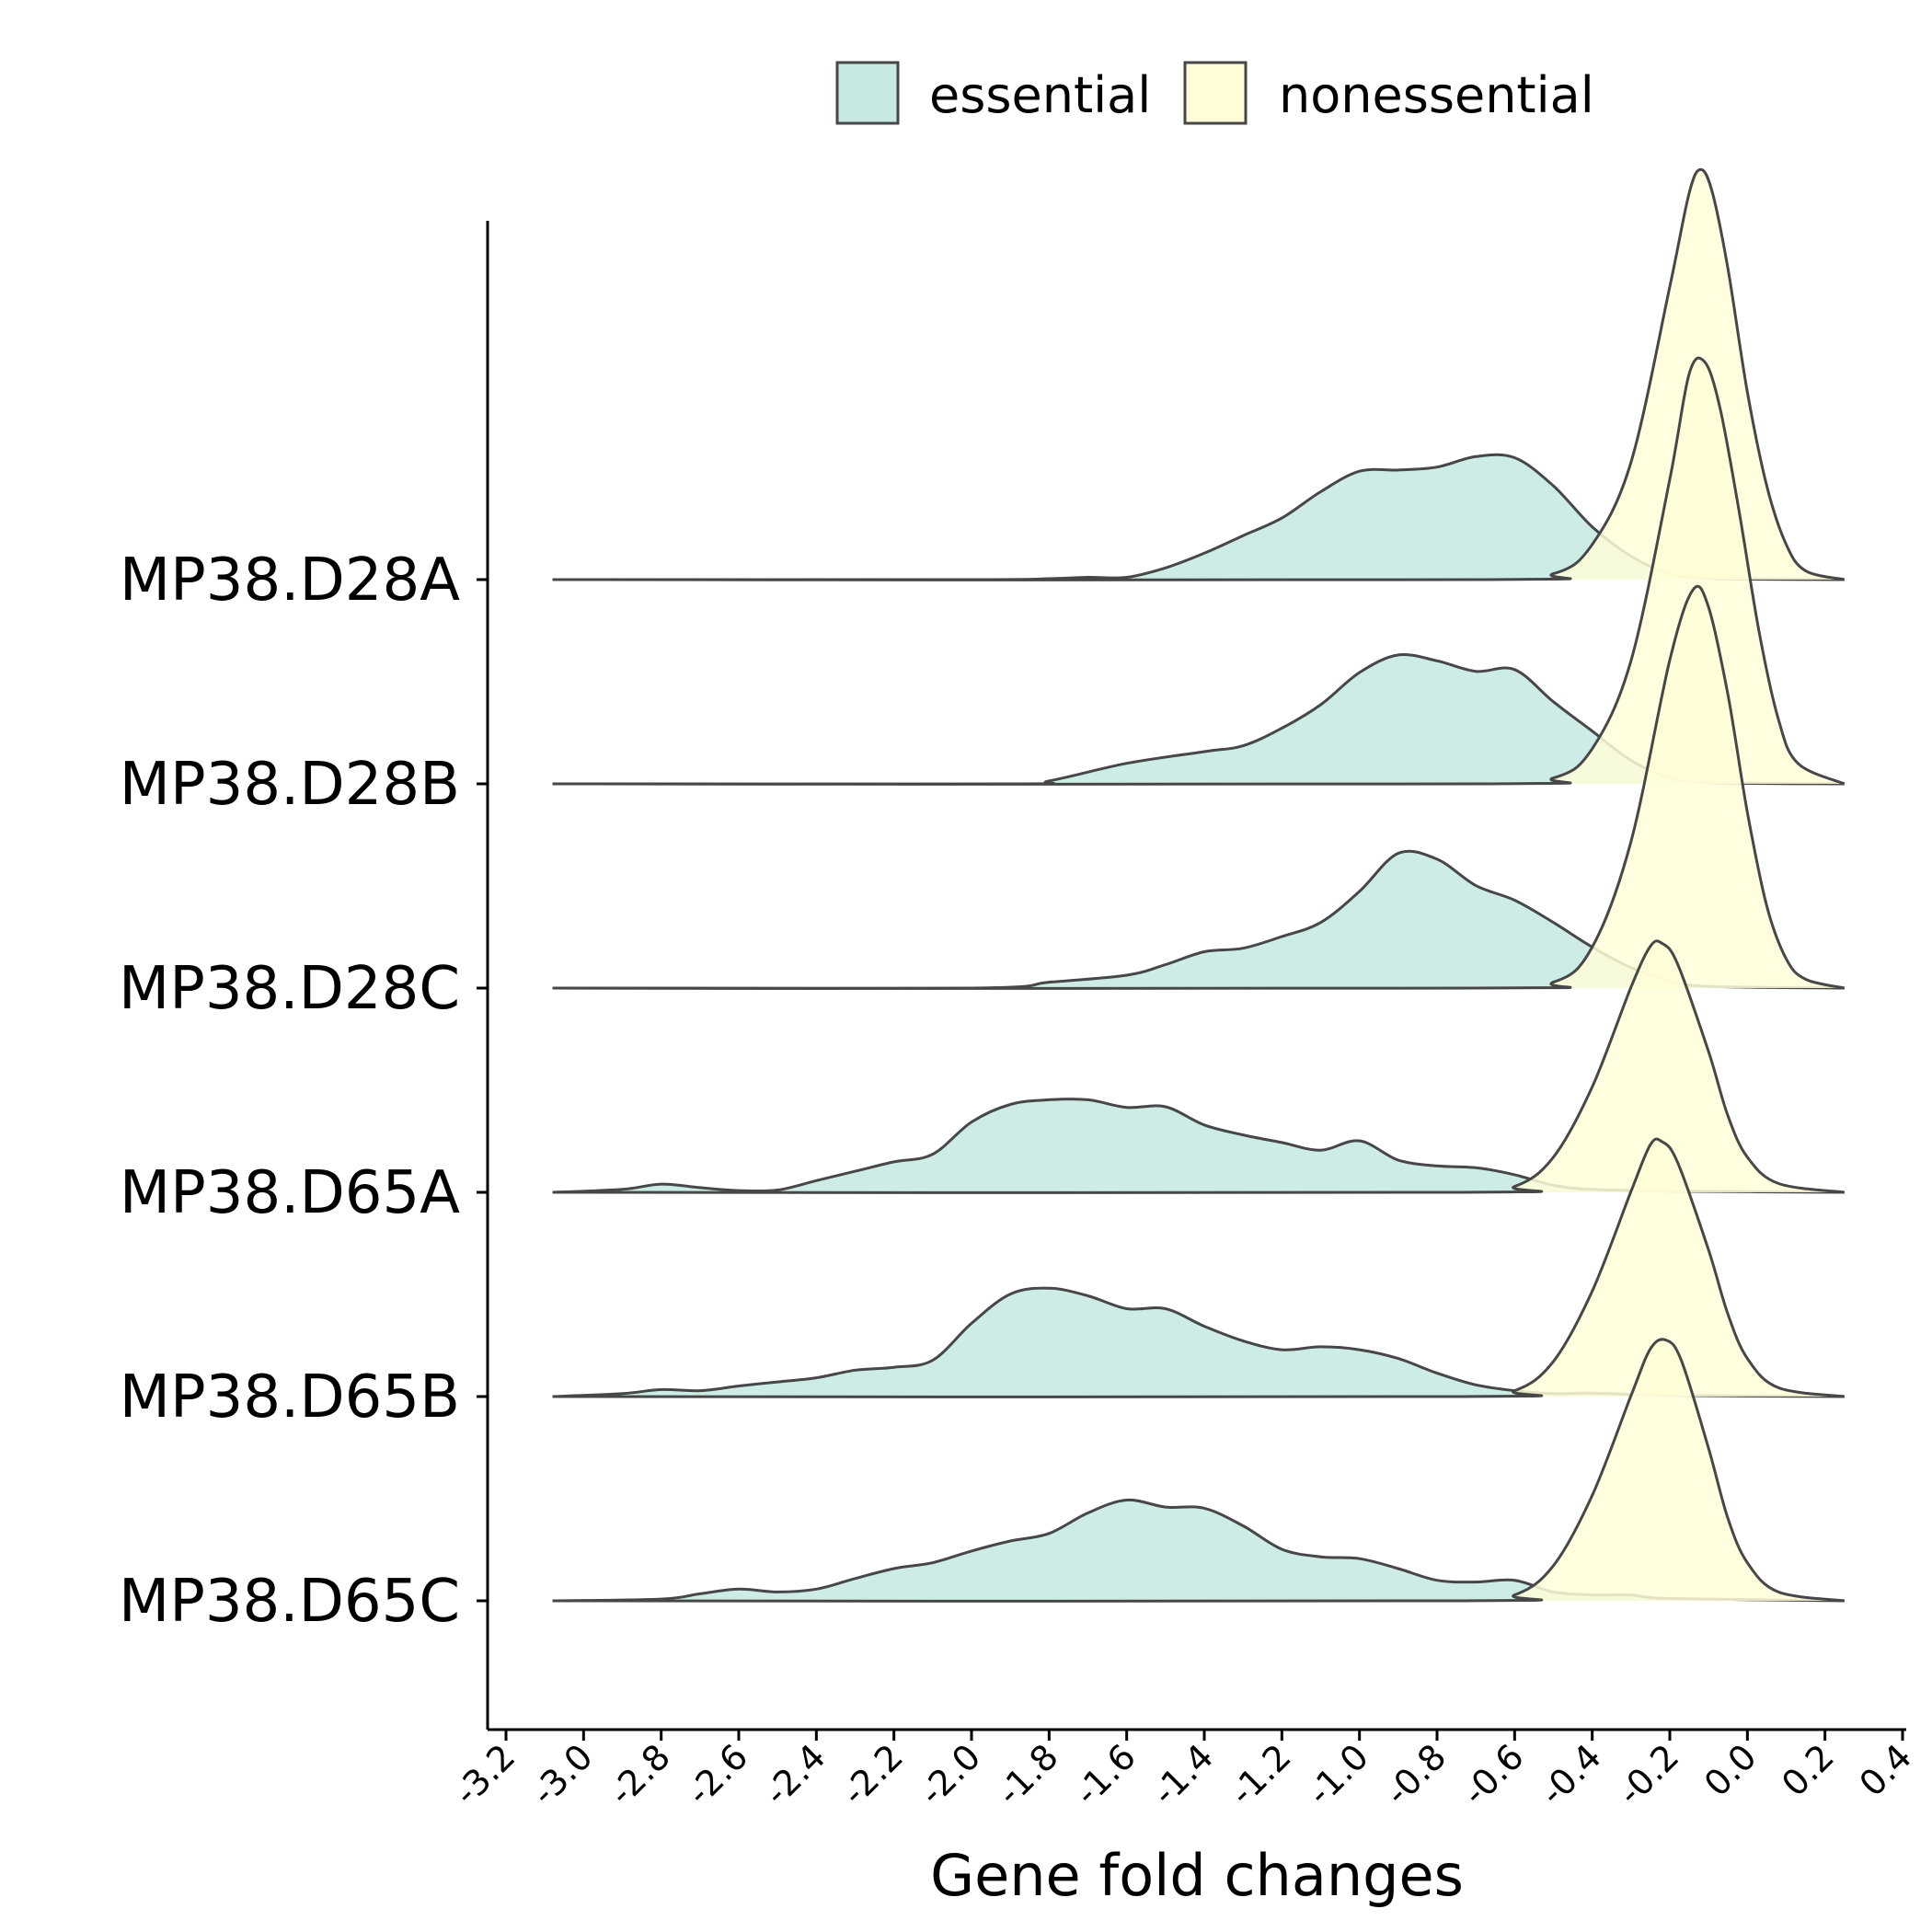 This screenshot has height=1932, width=1932. What do you see at coordinates (1197, 1875) in the screenshot?
I see `x-axis-title: Gene fold changes` at bounding box center [1197, 1875].